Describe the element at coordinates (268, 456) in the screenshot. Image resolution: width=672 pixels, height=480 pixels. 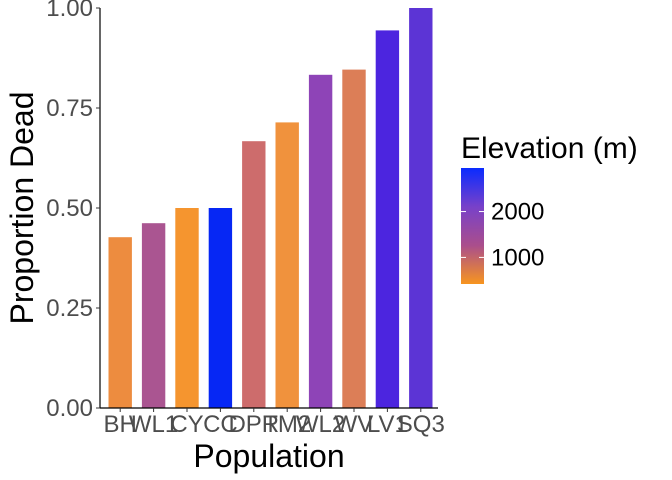
I see `x-axis-title: Population` at that location.